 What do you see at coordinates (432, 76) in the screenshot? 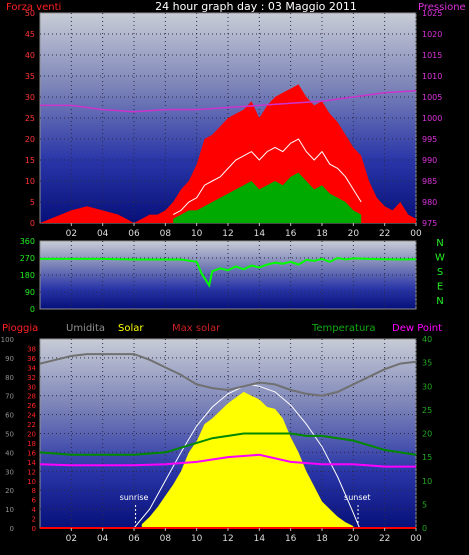
I see `pressure-y-tick-label: 1010` at bounding box center [432, 76].